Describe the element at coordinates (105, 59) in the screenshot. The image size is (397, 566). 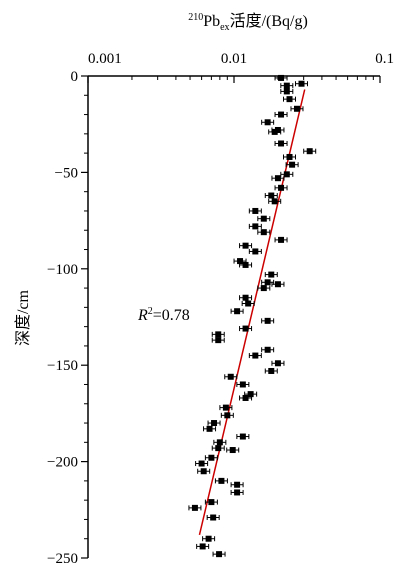
I see `x-tick-label: 0.001` at that location.